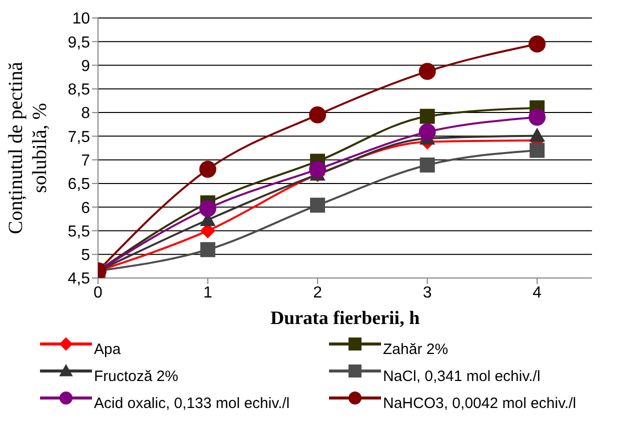 This screenshot has height=421, width=624. I want to click on y-tick-label: 8,5, so click(79, 90).